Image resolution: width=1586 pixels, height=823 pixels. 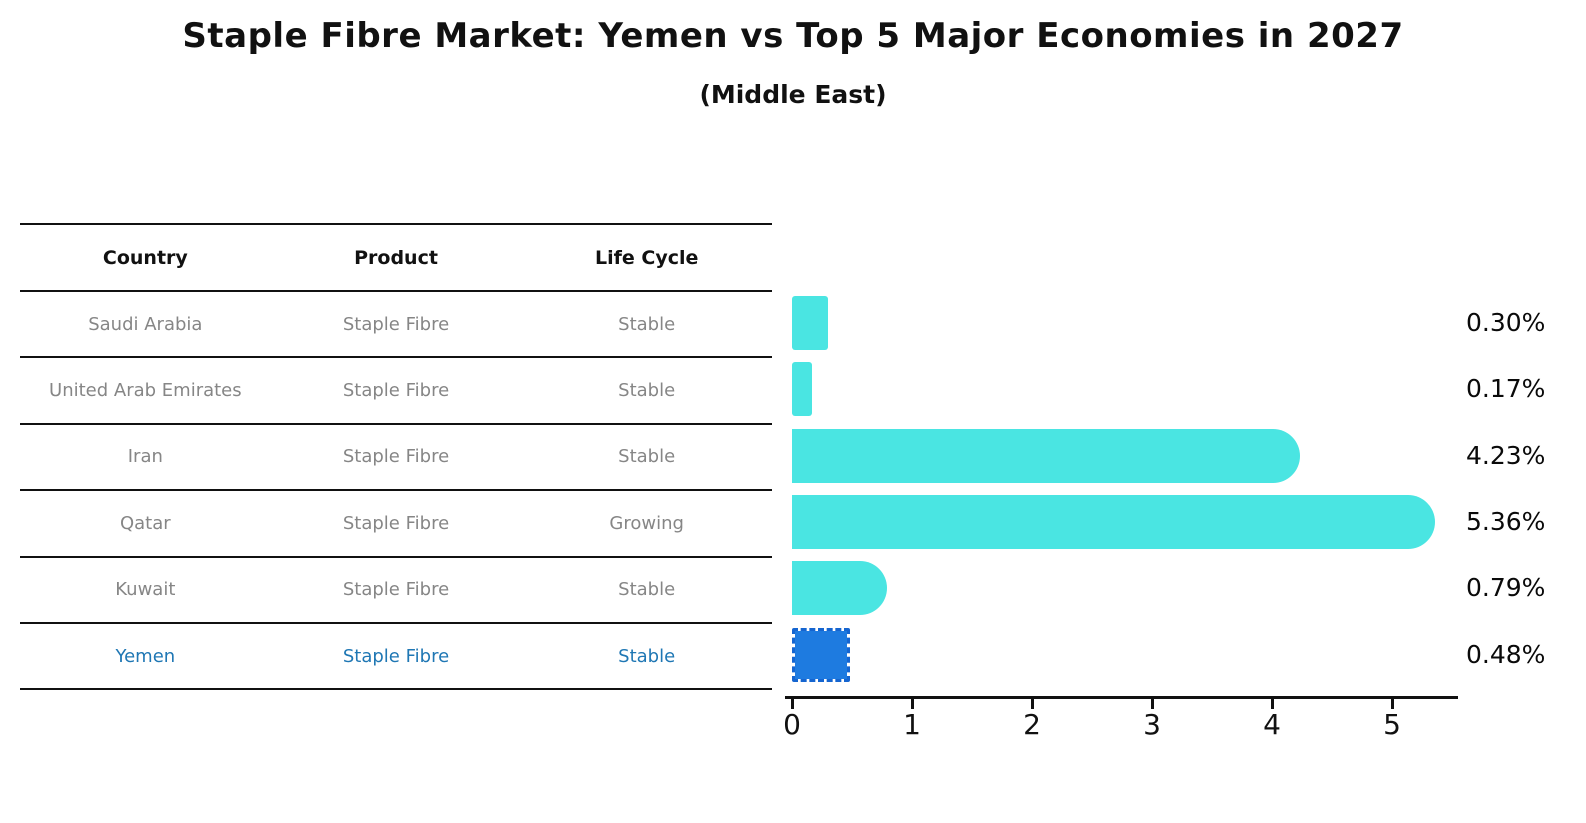 I want to click on table-row-kuwait: Kuwait Staple Fibre Stable, so click(x=396, y=591).